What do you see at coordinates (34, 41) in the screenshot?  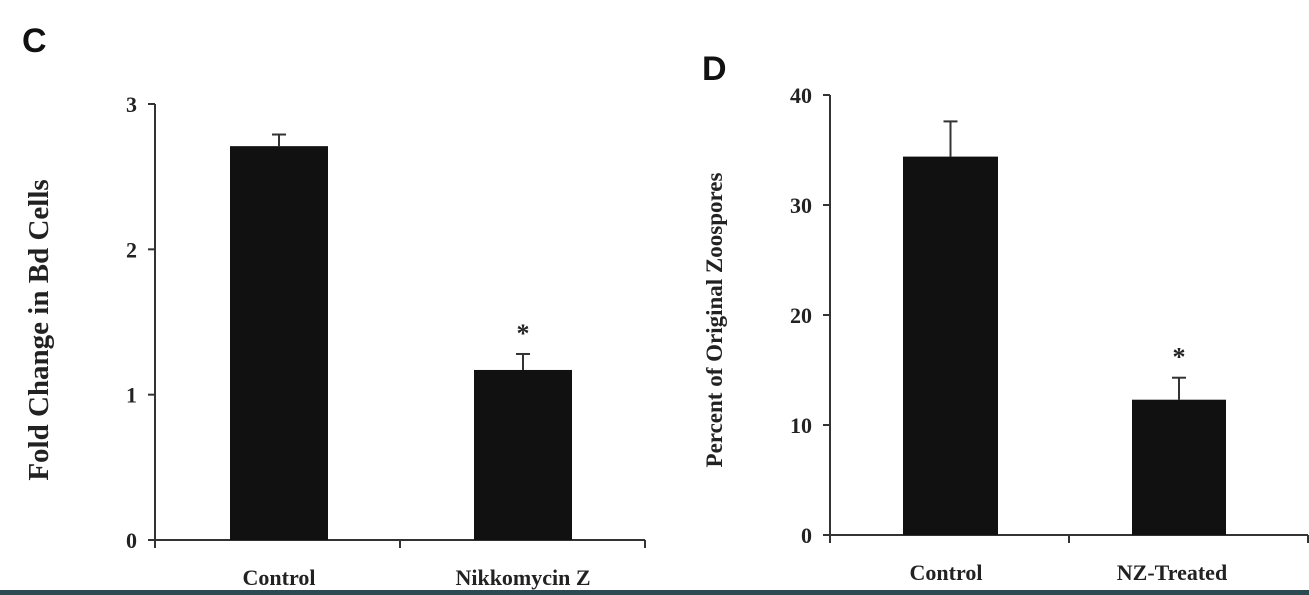 I see `panel-label: C` at bounding box center [34, 41].